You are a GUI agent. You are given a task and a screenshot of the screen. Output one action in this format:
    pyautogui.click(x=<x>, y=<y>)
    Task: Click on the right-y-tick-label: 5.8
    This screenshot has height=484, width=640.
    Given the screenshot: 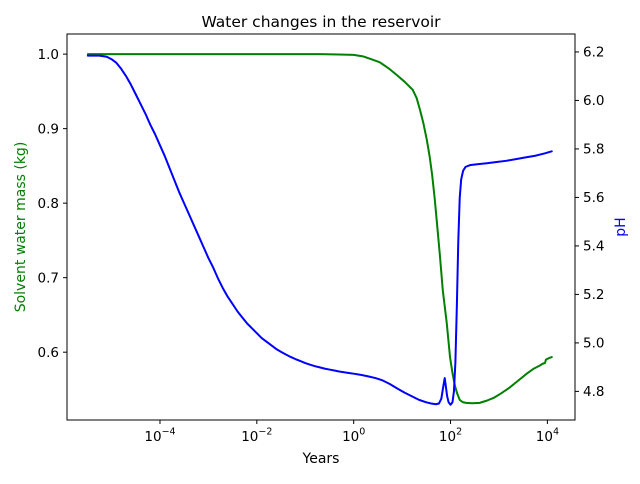 What is the action you would take?
    pyautogui.click(x=593, y=150)
    